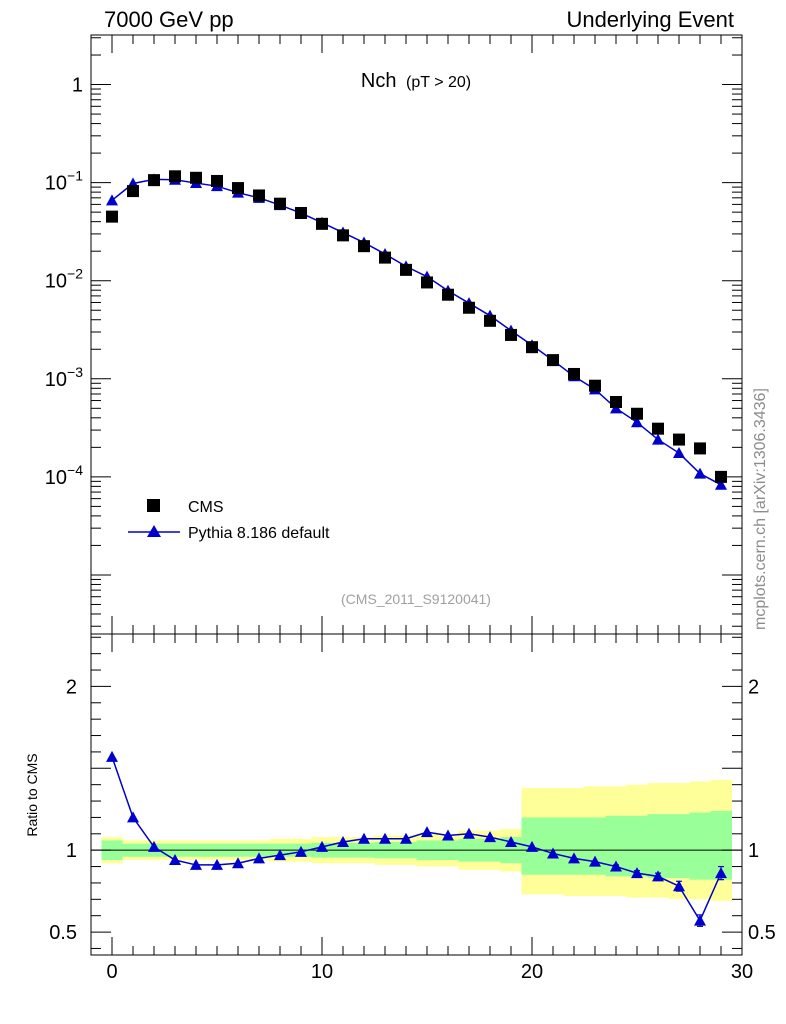  Describe the element at coordinates (77, 86) in the screenshot. I see `y-tick-label: 1` at that location.